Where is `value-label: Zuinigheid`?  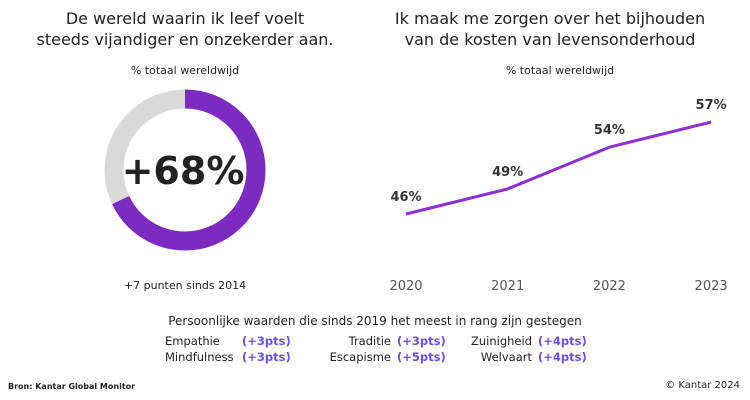
value-label: Zuinigheid is located at coordinates (501, 341).